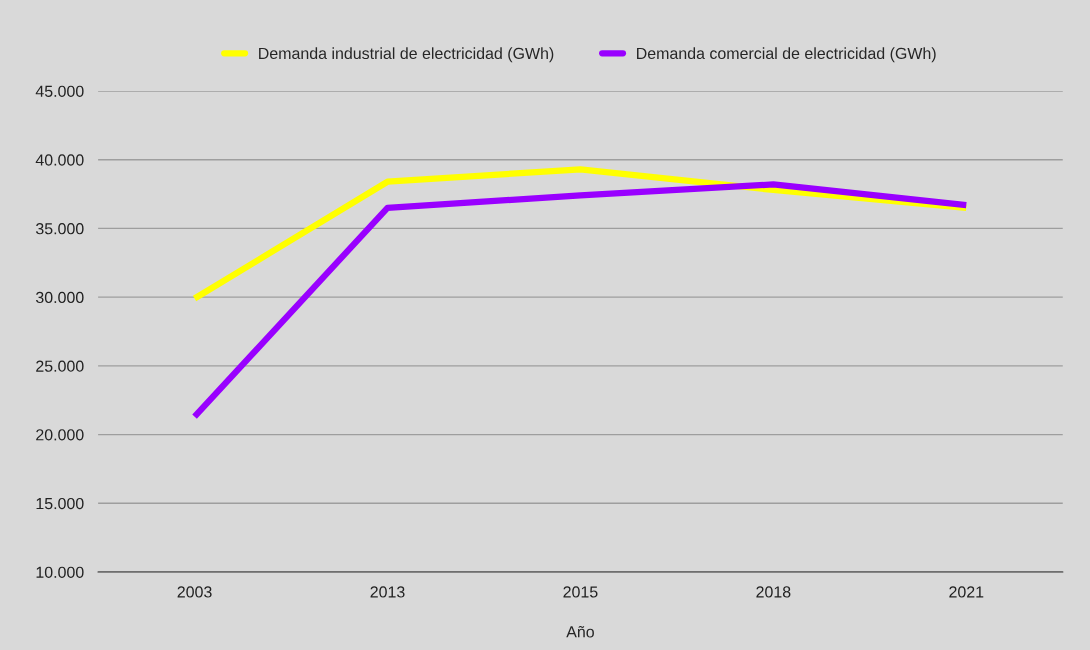 The height and width of the screenshot is (650, 1090). What do you see at coordinates (59, 297) in the screenshot?
I see `y-tick-label: 30.000` at bounding box center [59, 297].